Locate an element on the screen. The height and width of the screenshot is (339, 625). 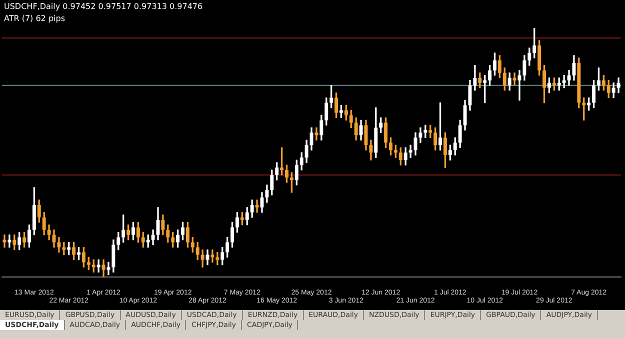
chart-title: USDCHF,Daily 0.97452 0.97517 0.97313 0.97476 is located at coordinates (103, 6).